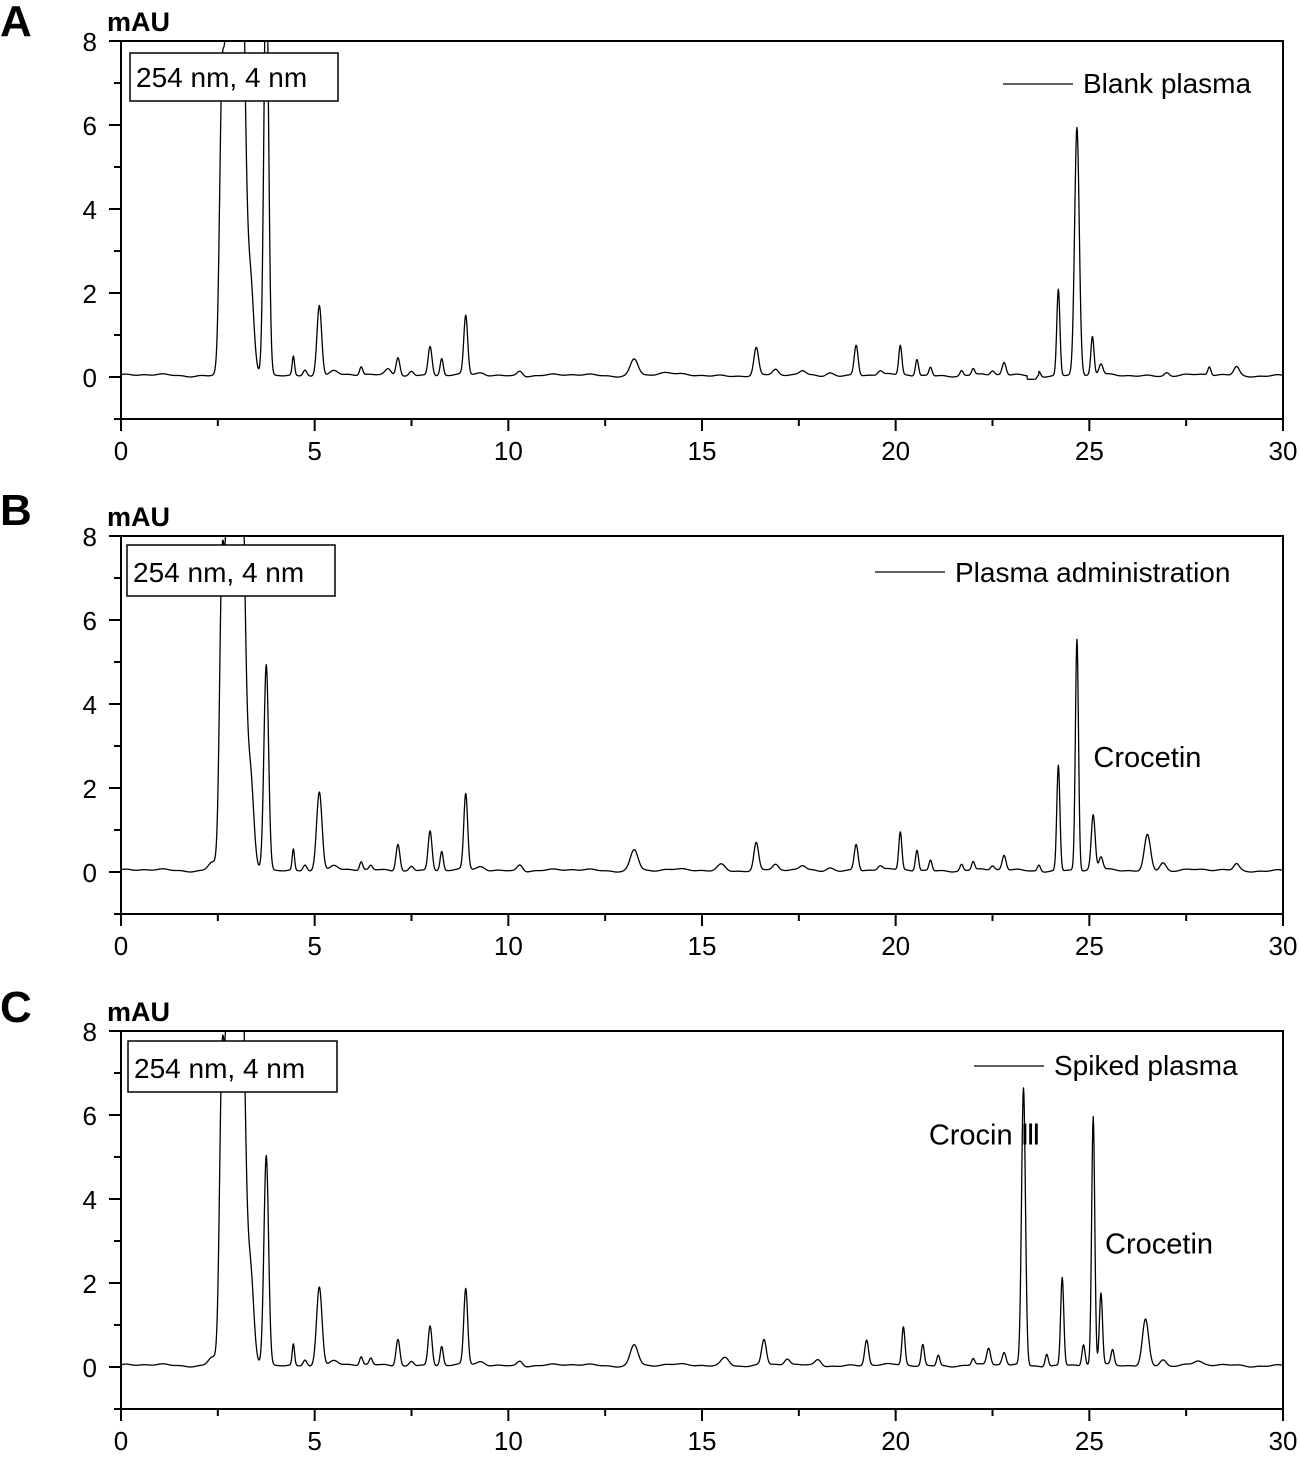 This screenshot has width=1300, height=1459. What do you see at coordinates (1167, 83) in the screenshot?
I see `legend-label: Blank plasma` at bounding box center [1167, 83].